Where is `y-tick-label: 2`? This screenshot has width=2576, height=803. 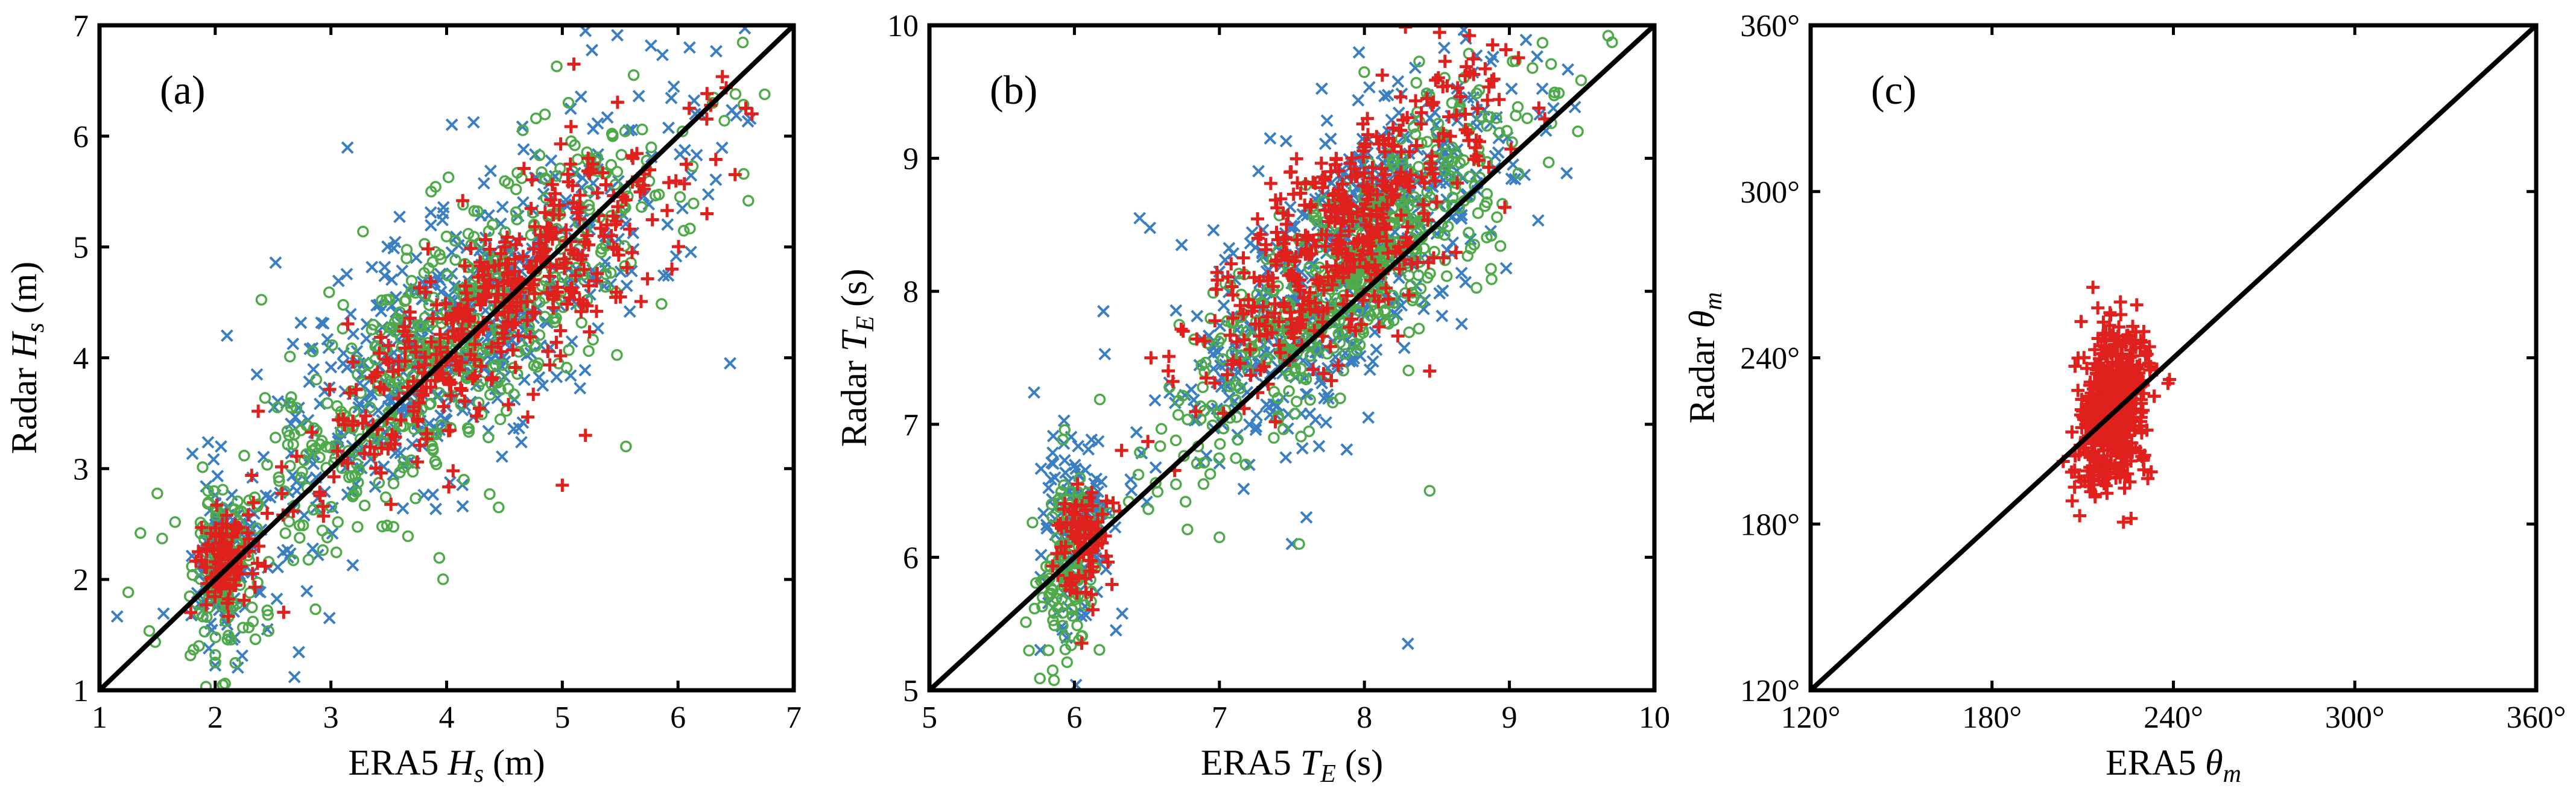
y-tick-label: 2 is located at coordinates (81, 580).